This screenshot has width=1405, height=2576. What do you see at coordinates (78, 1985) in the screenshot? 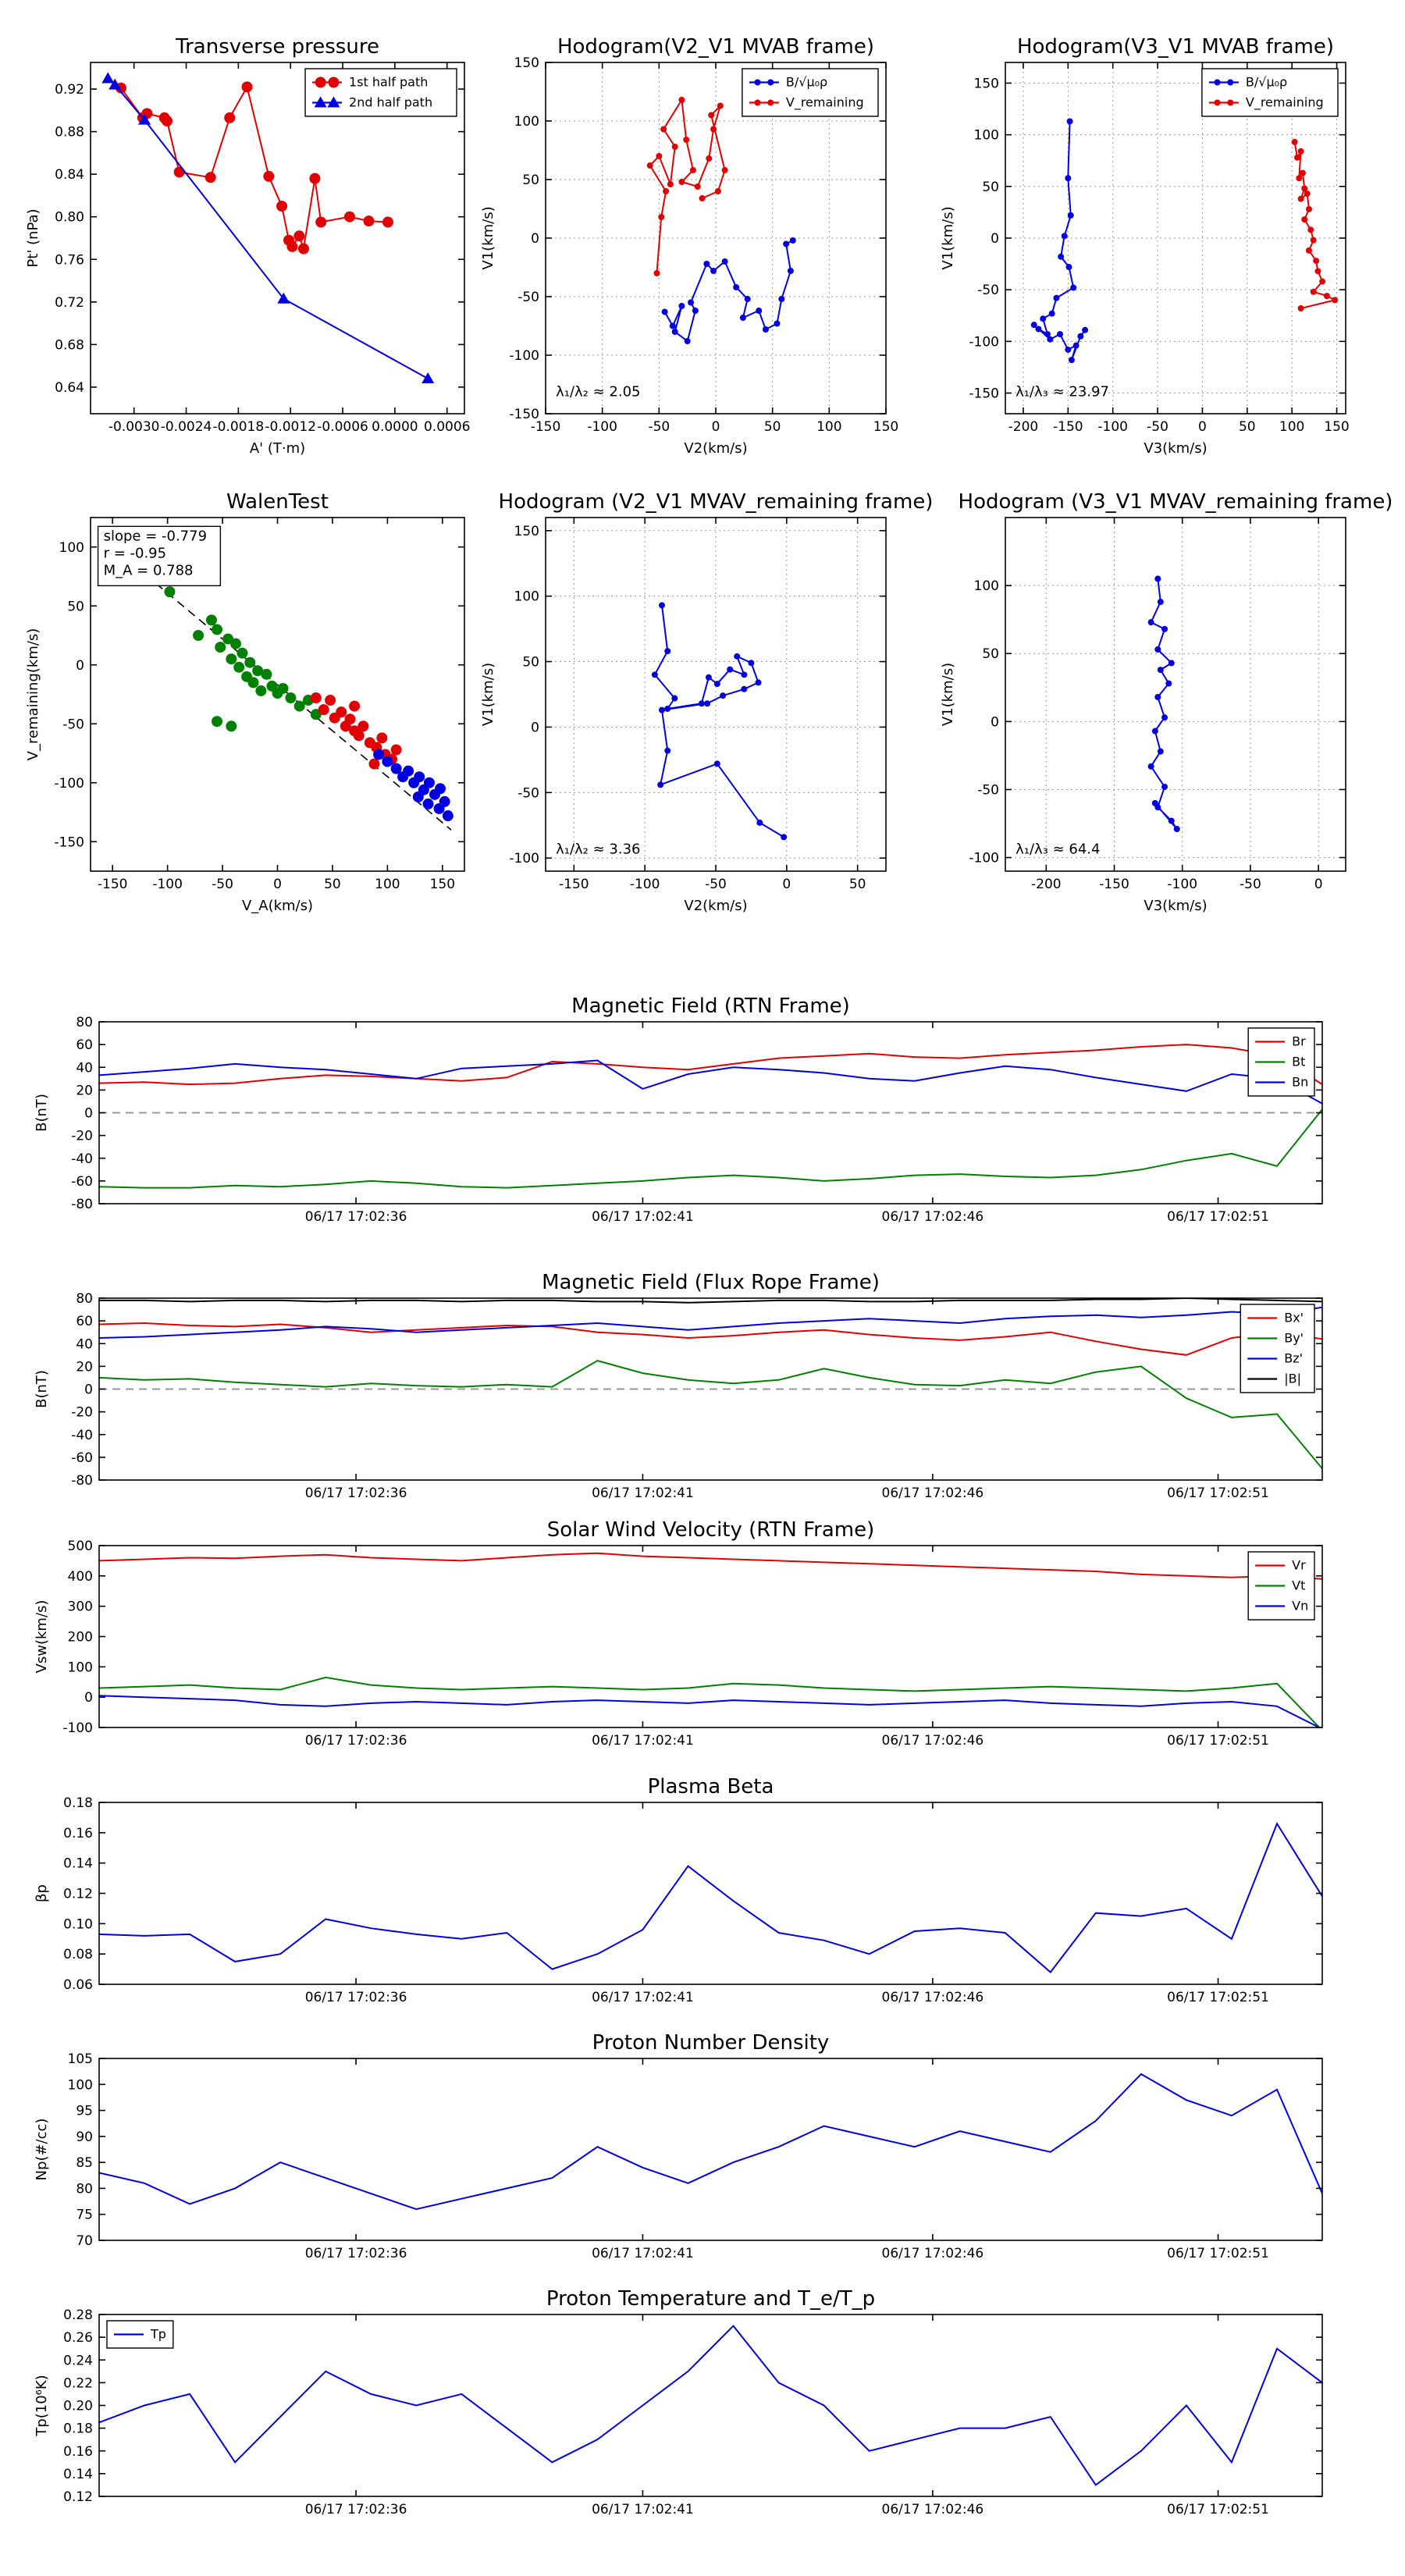
I see `y-tick-label: 0.06` at bounding box center [78, 1985].